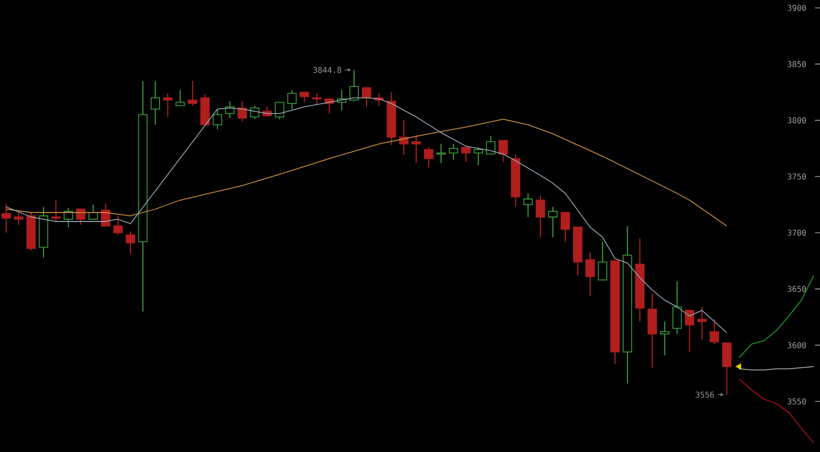  I want to click on y-tick-label: 3750, so click(797, 176).